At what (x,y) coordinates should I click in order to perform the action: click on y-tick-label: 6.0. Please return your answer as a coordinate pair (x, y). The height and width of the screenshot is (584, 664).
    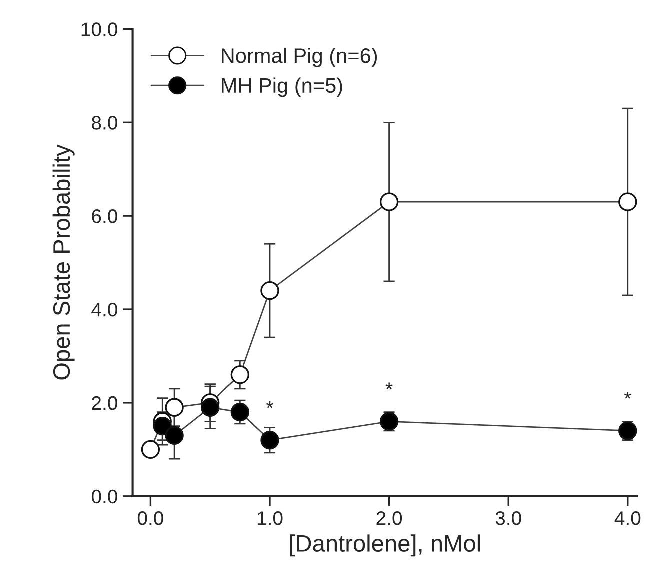
    Looking at the image, I should click on (105, 217).